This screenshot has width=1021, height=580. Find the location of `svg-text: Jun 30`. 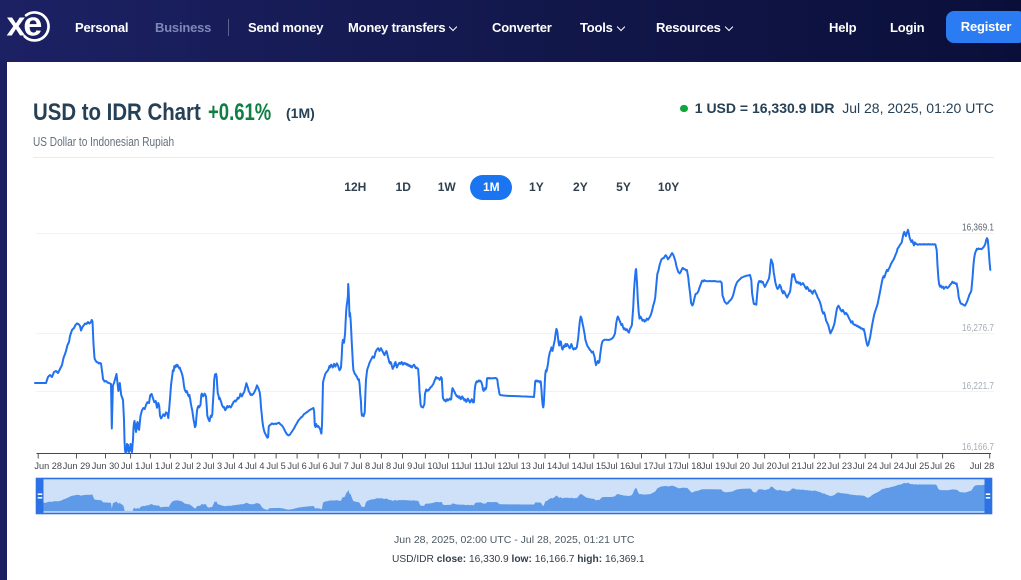

svg-text: Jun 30 is located at coordinates (106, 466).